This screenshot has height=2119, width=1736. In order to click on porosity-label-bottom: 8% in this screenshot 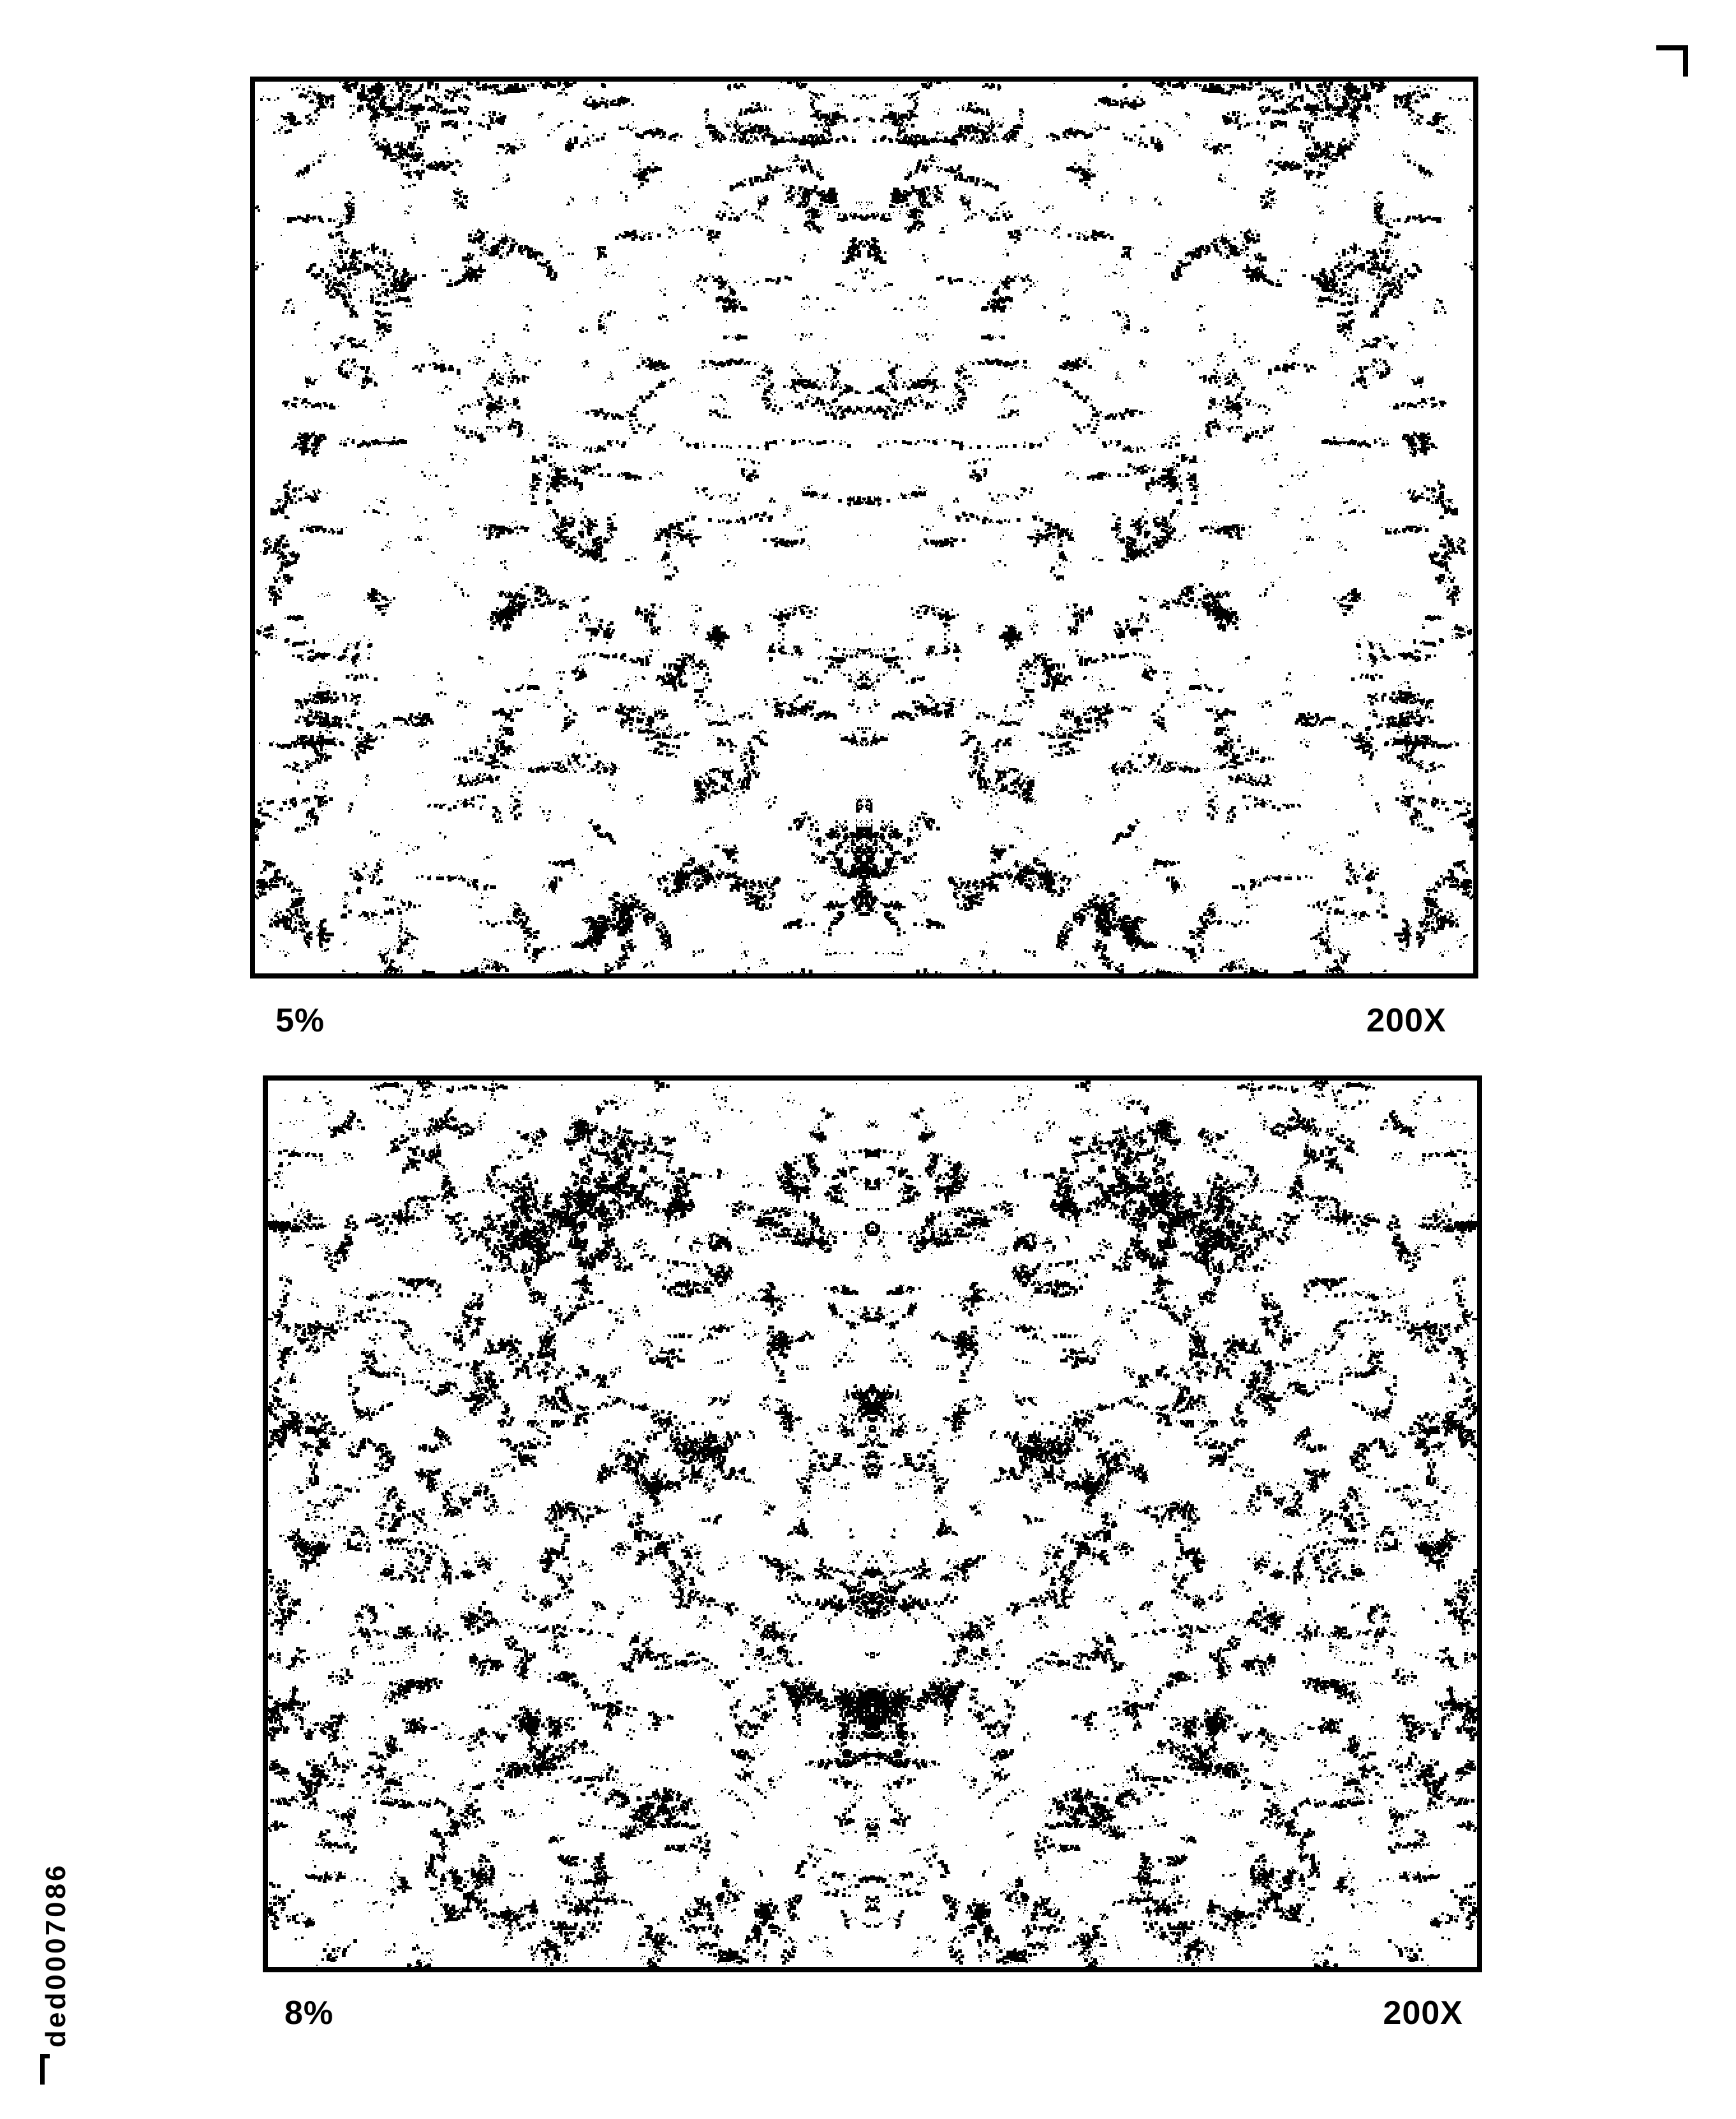, I will do `click(309, 2013)`.